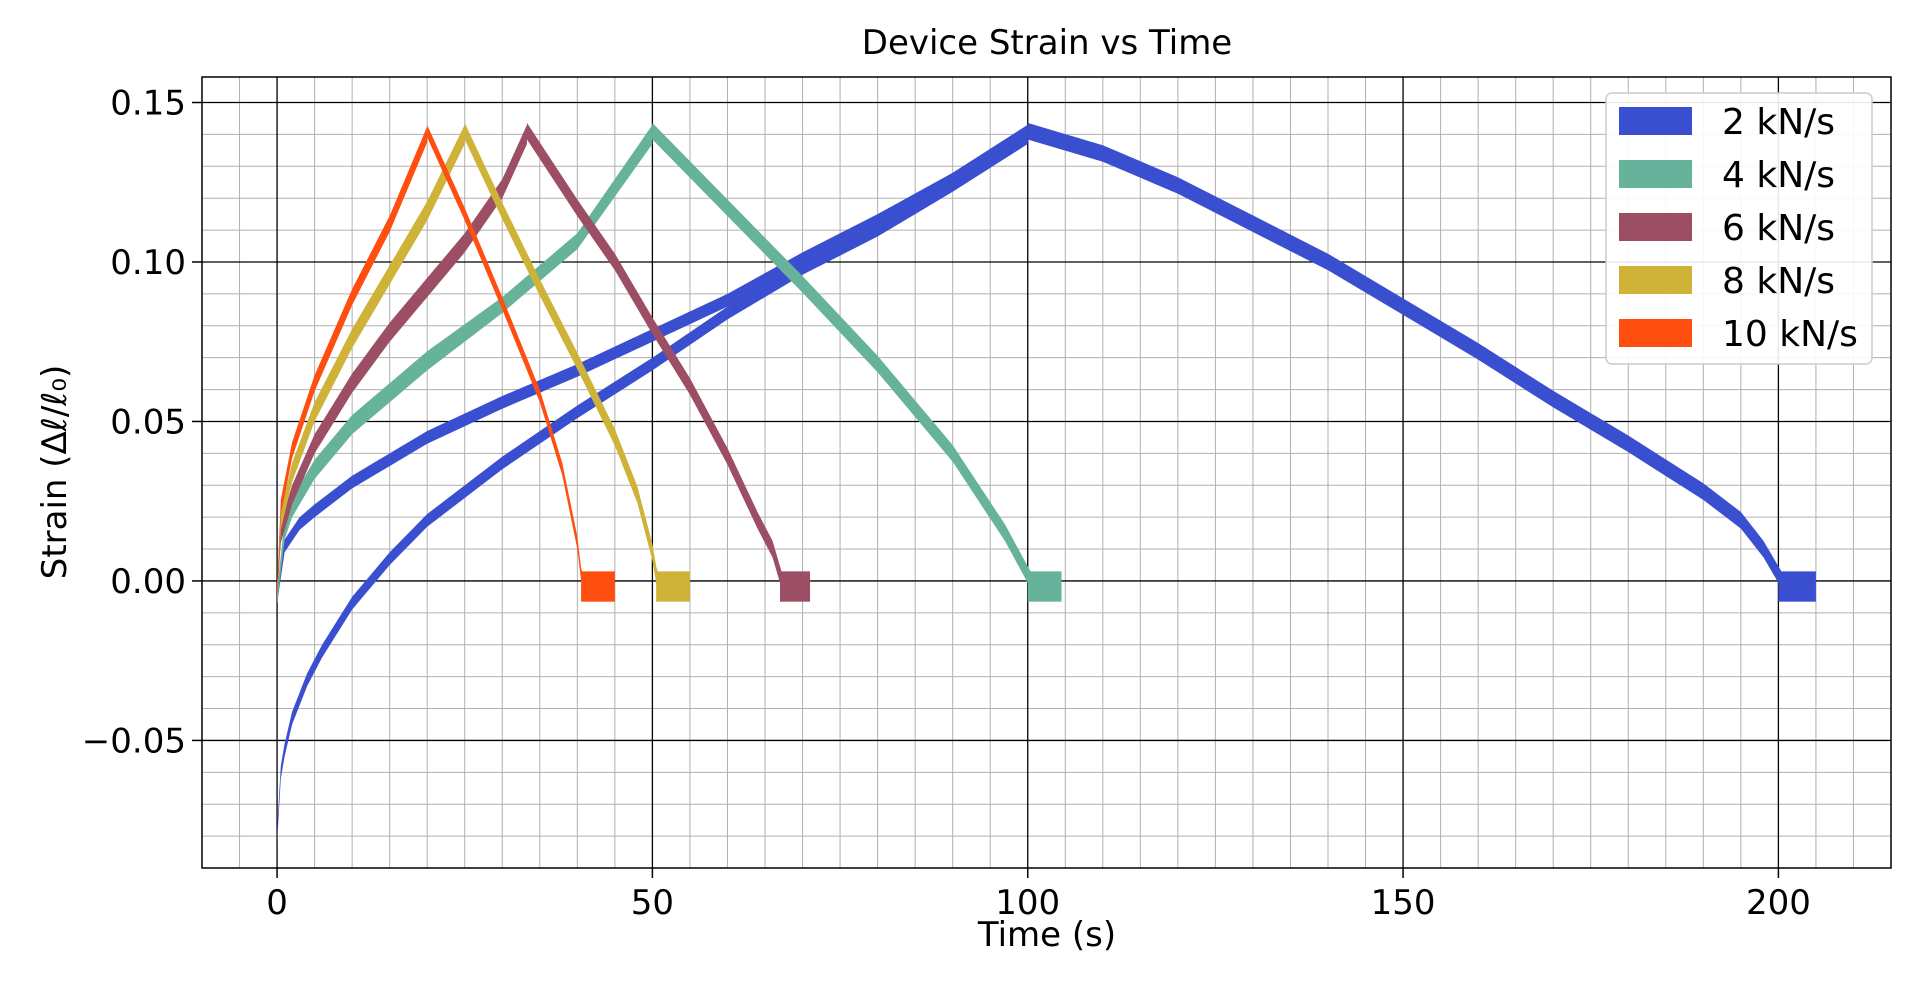  I want to click on x-tick-label: 200, so click(1778, 903).